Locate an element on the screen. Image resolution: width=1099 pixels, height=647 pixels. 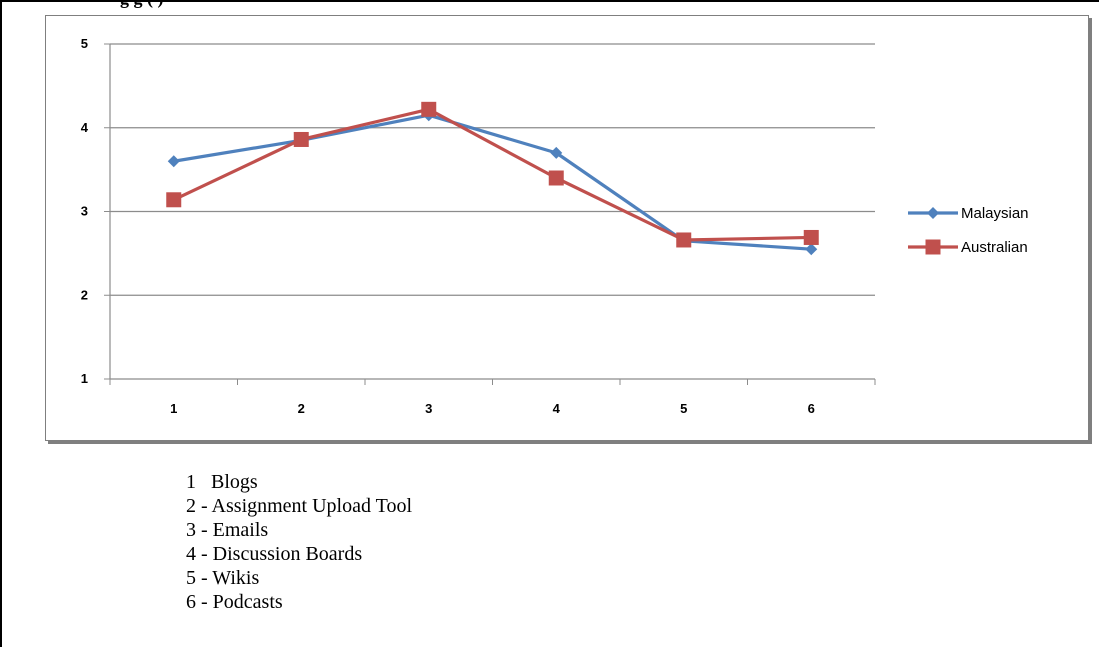
y-tick-label: 5 is located at coordinates (84, 43).